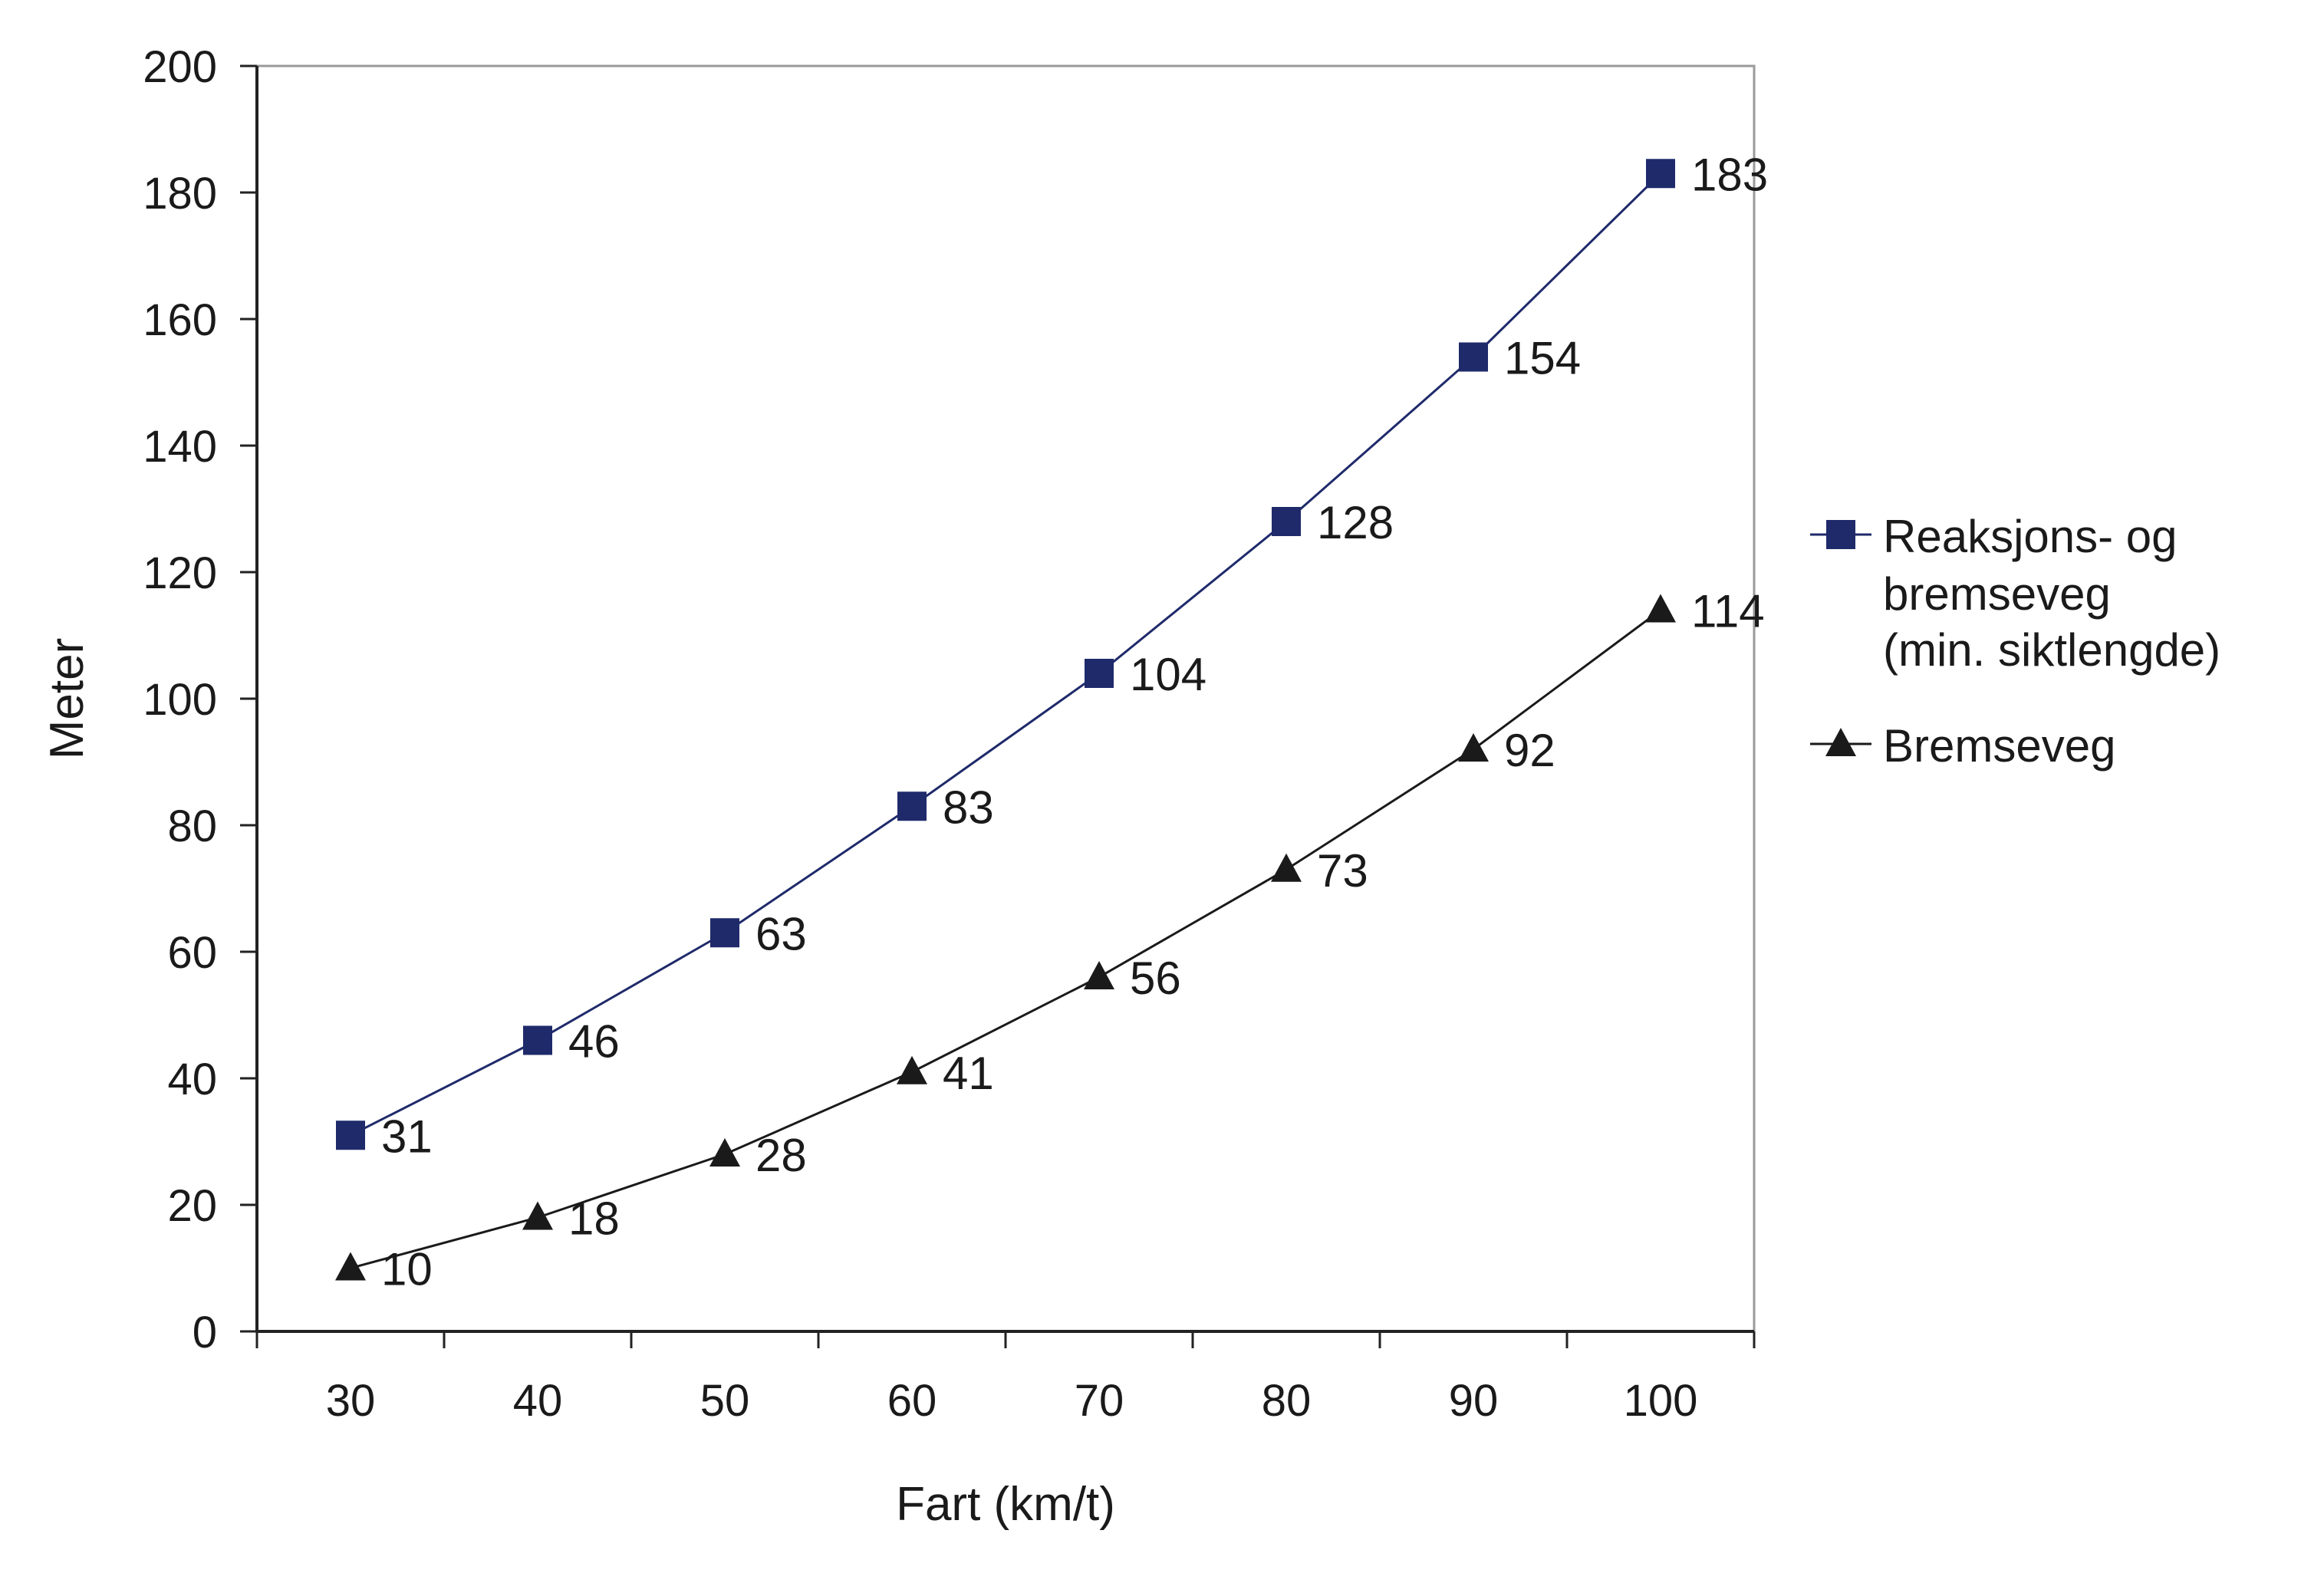  Describe the element at coordinates (180, 194) in the screenshot. I see `y-tick-label: 180` at that location.